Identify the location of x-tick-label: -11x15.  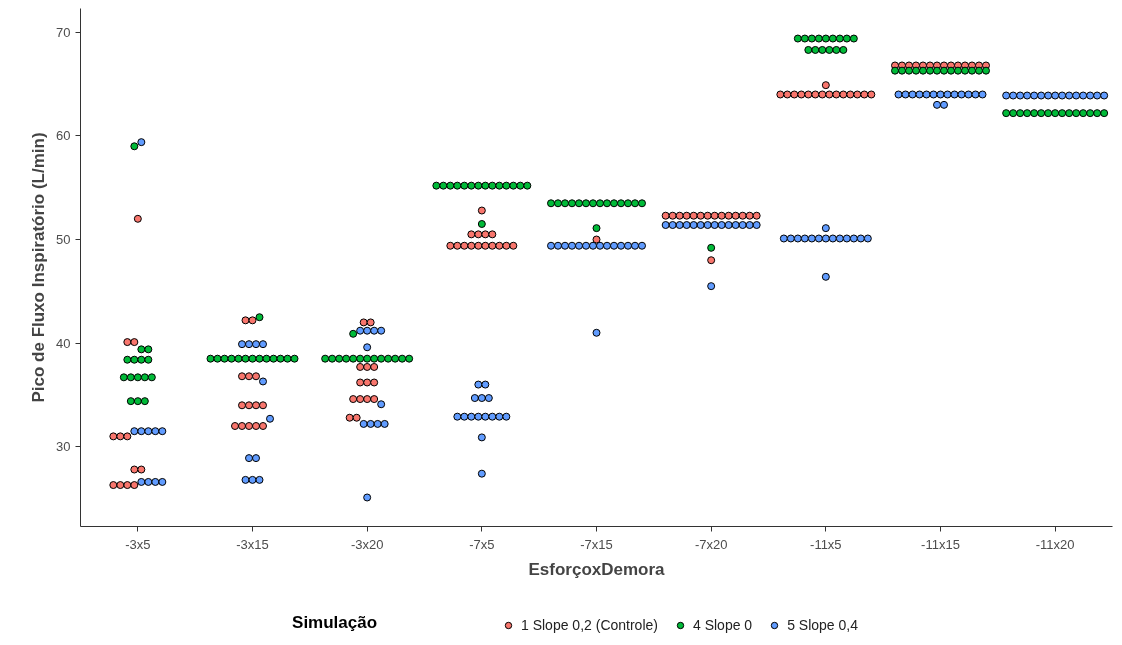
(940, 544).